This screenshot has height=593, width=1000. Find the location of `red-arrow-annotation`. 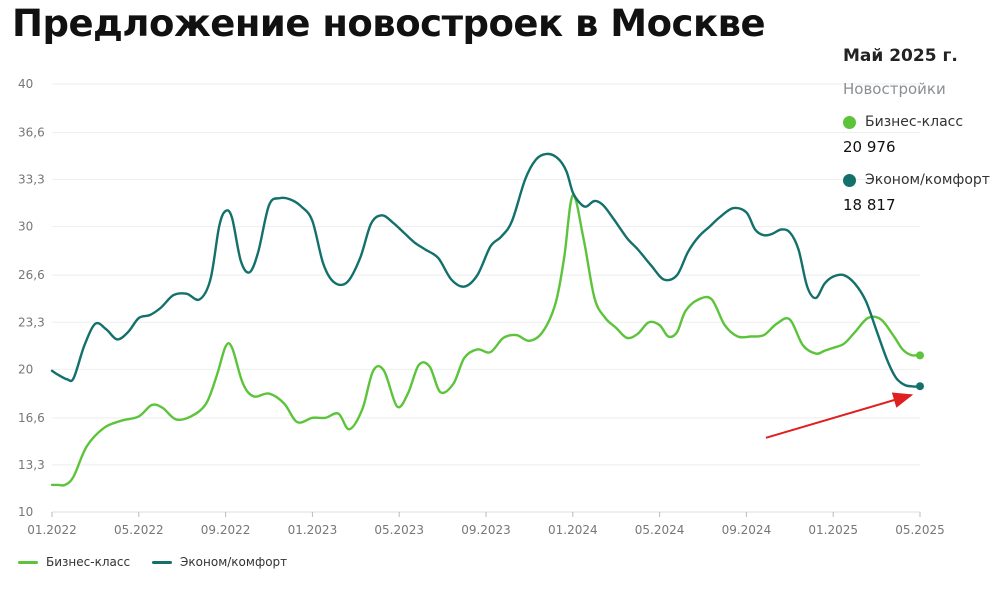

red-arrow-annotation is located at coordinates (839, 415).